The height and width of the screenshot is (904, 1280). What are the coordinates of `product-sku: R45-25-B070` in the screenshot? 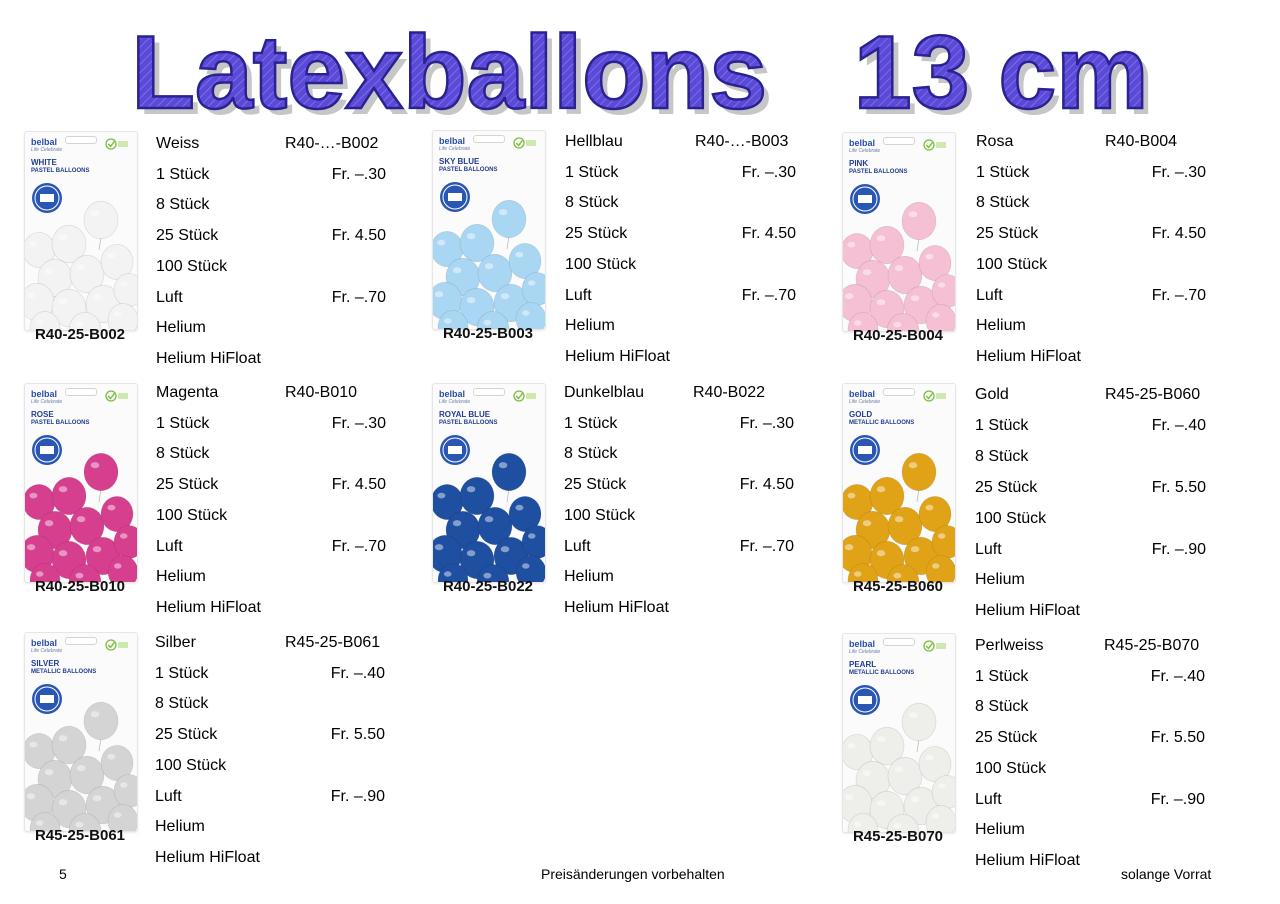 It's located at (898, 836).